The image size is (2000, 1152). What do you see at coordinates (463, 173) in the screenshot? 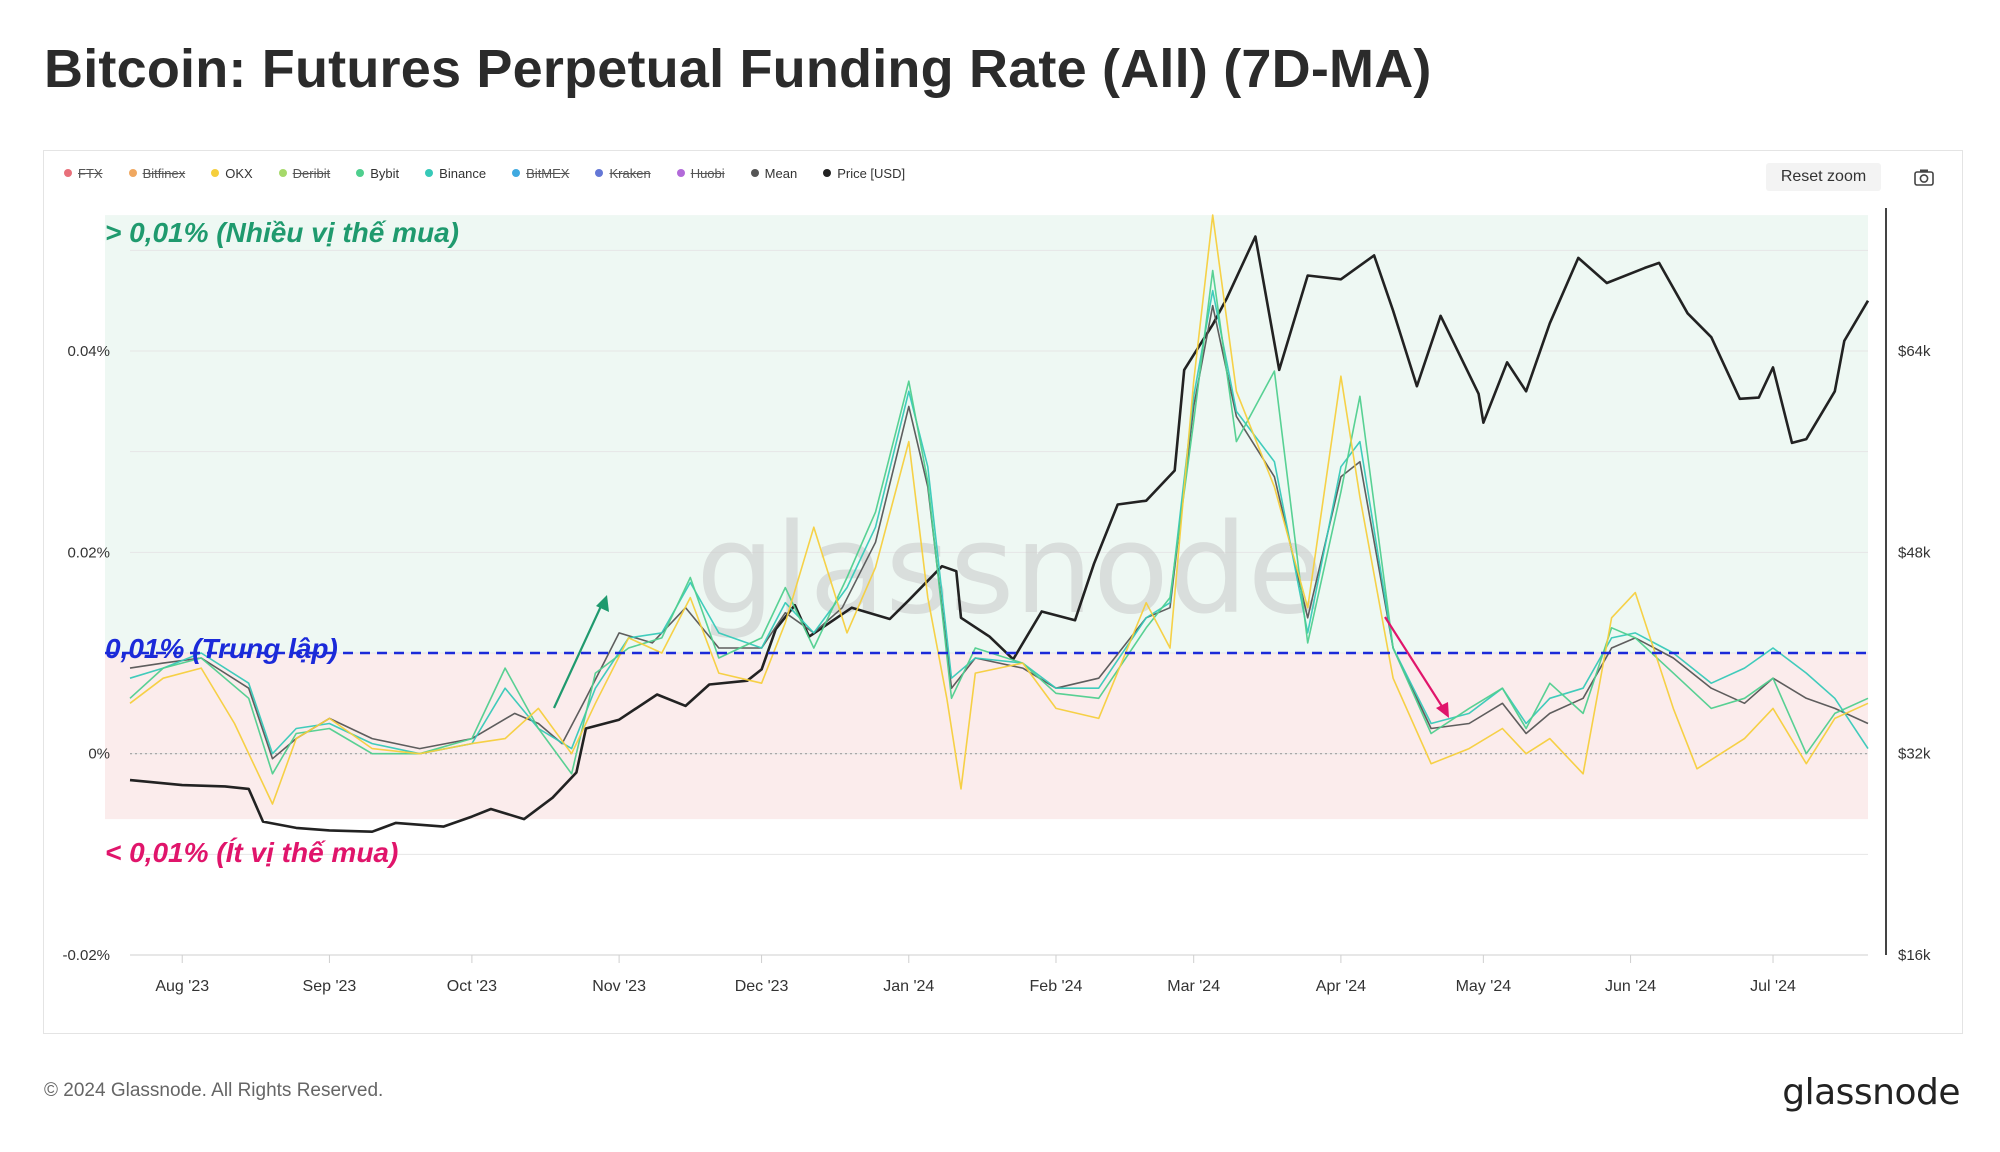
I see `legend-label: Binance` at bounding box center [463, 173].